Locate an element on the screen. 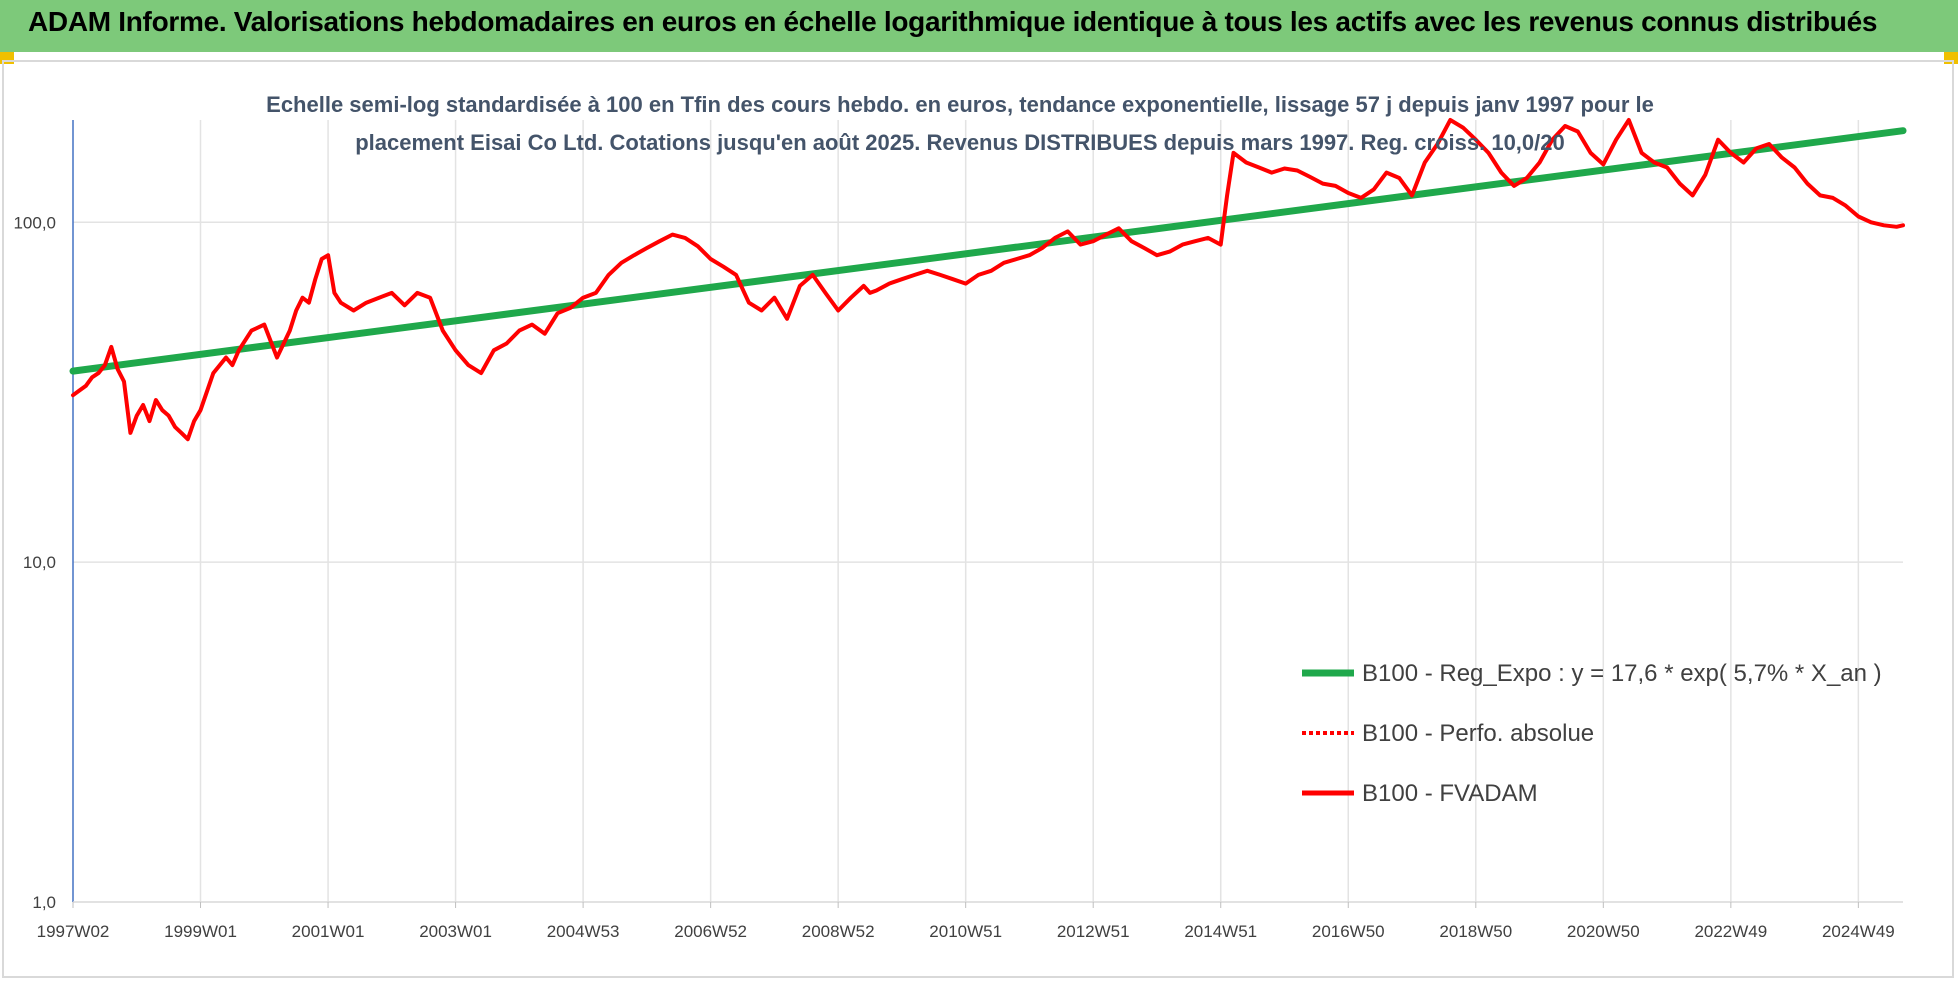 Image resolution: width=1958 pixels, height=983 pixels. x-tick-label: 2024W49 is located at coordinates (1858, 931).